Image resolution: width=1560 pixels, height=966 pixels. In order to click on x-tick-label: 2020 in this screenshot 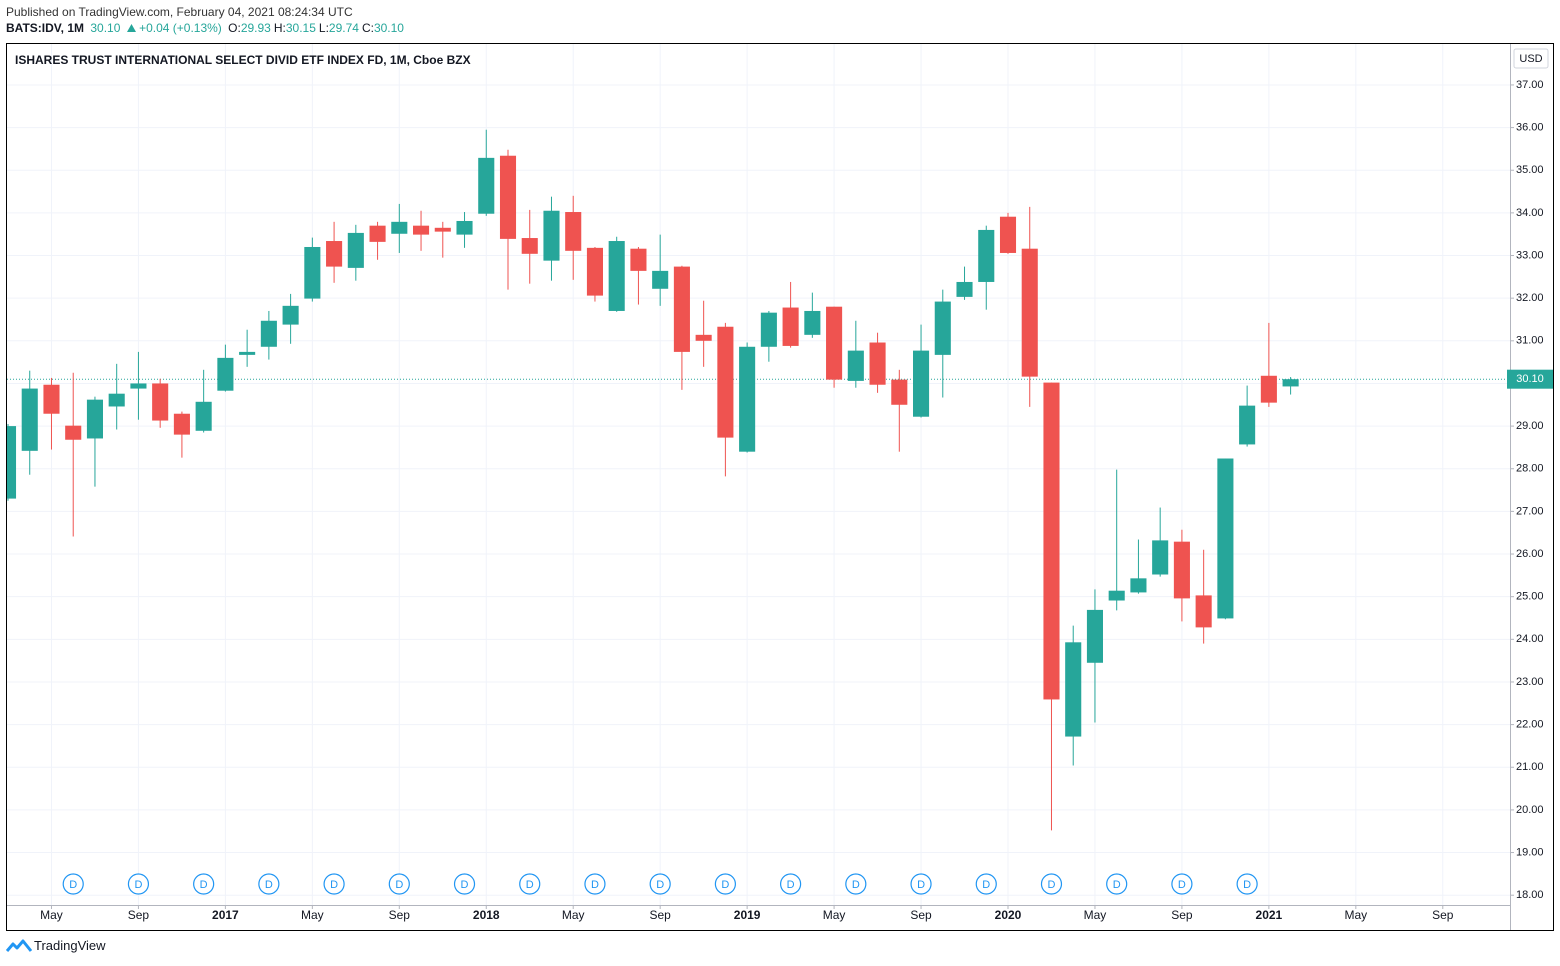, I will do `click(1008, 915)`.